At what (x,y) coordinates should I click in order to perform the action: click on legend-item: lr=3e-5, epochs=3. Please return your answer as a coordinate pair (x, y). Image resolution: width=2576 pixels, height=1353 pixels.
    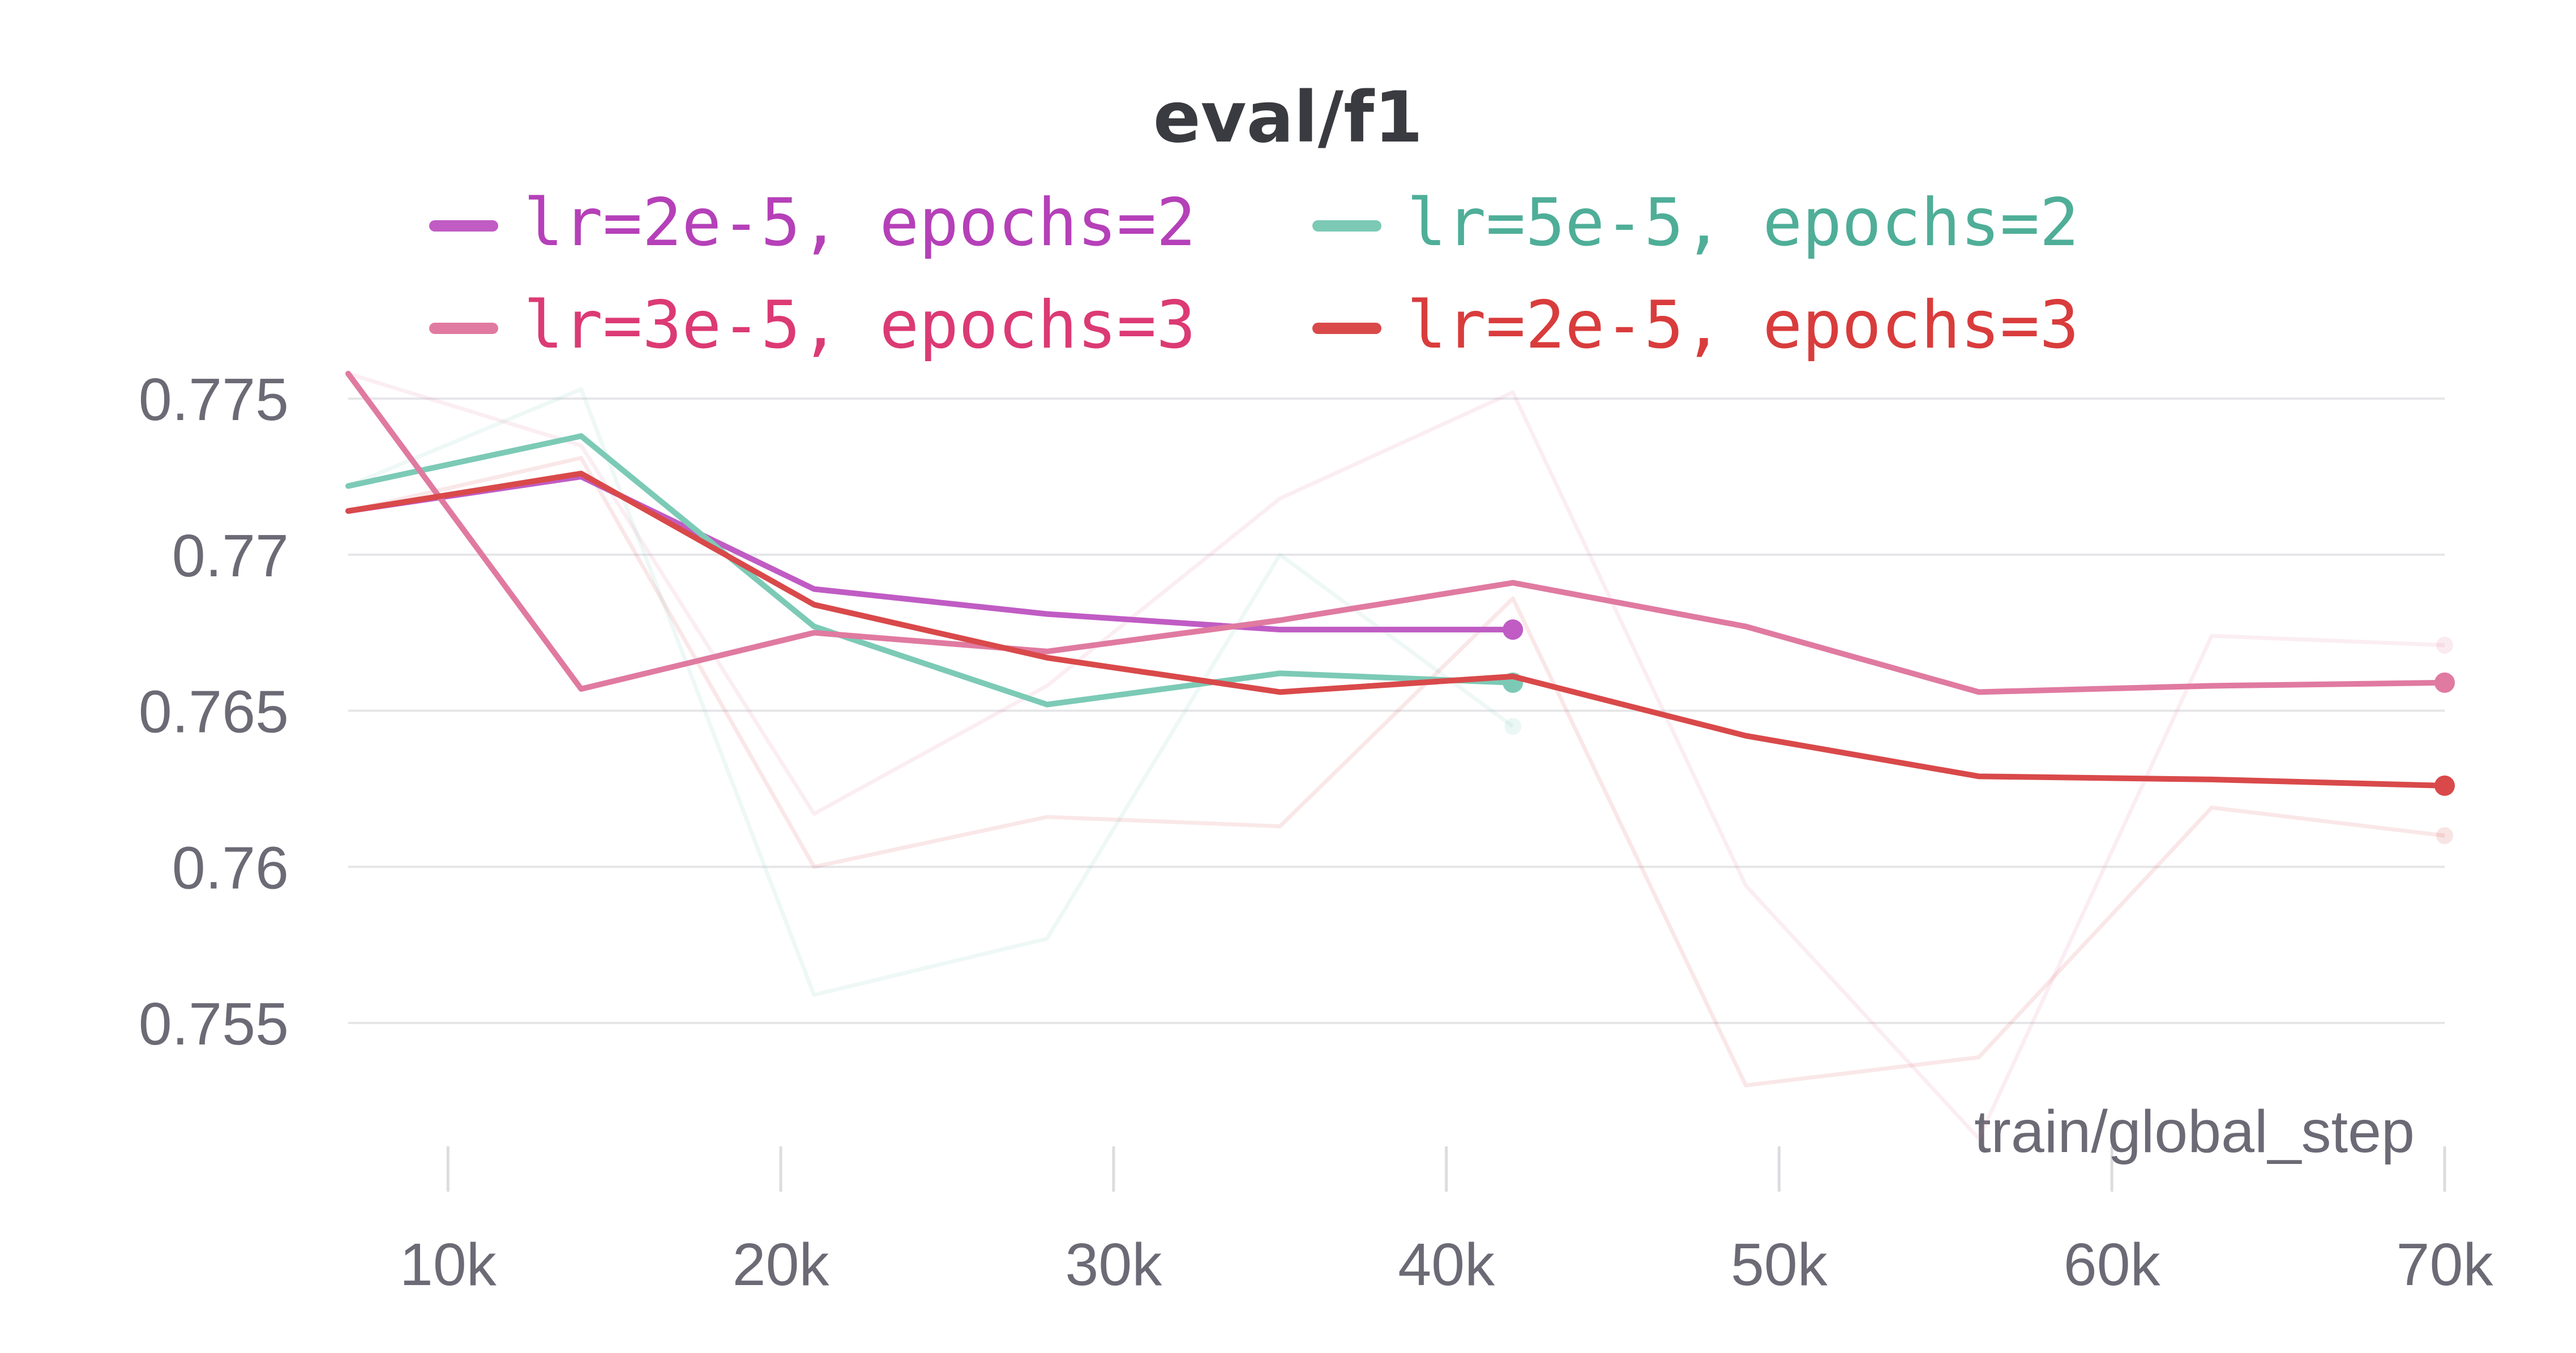
    Looking at the image, I should click on (812, 325).